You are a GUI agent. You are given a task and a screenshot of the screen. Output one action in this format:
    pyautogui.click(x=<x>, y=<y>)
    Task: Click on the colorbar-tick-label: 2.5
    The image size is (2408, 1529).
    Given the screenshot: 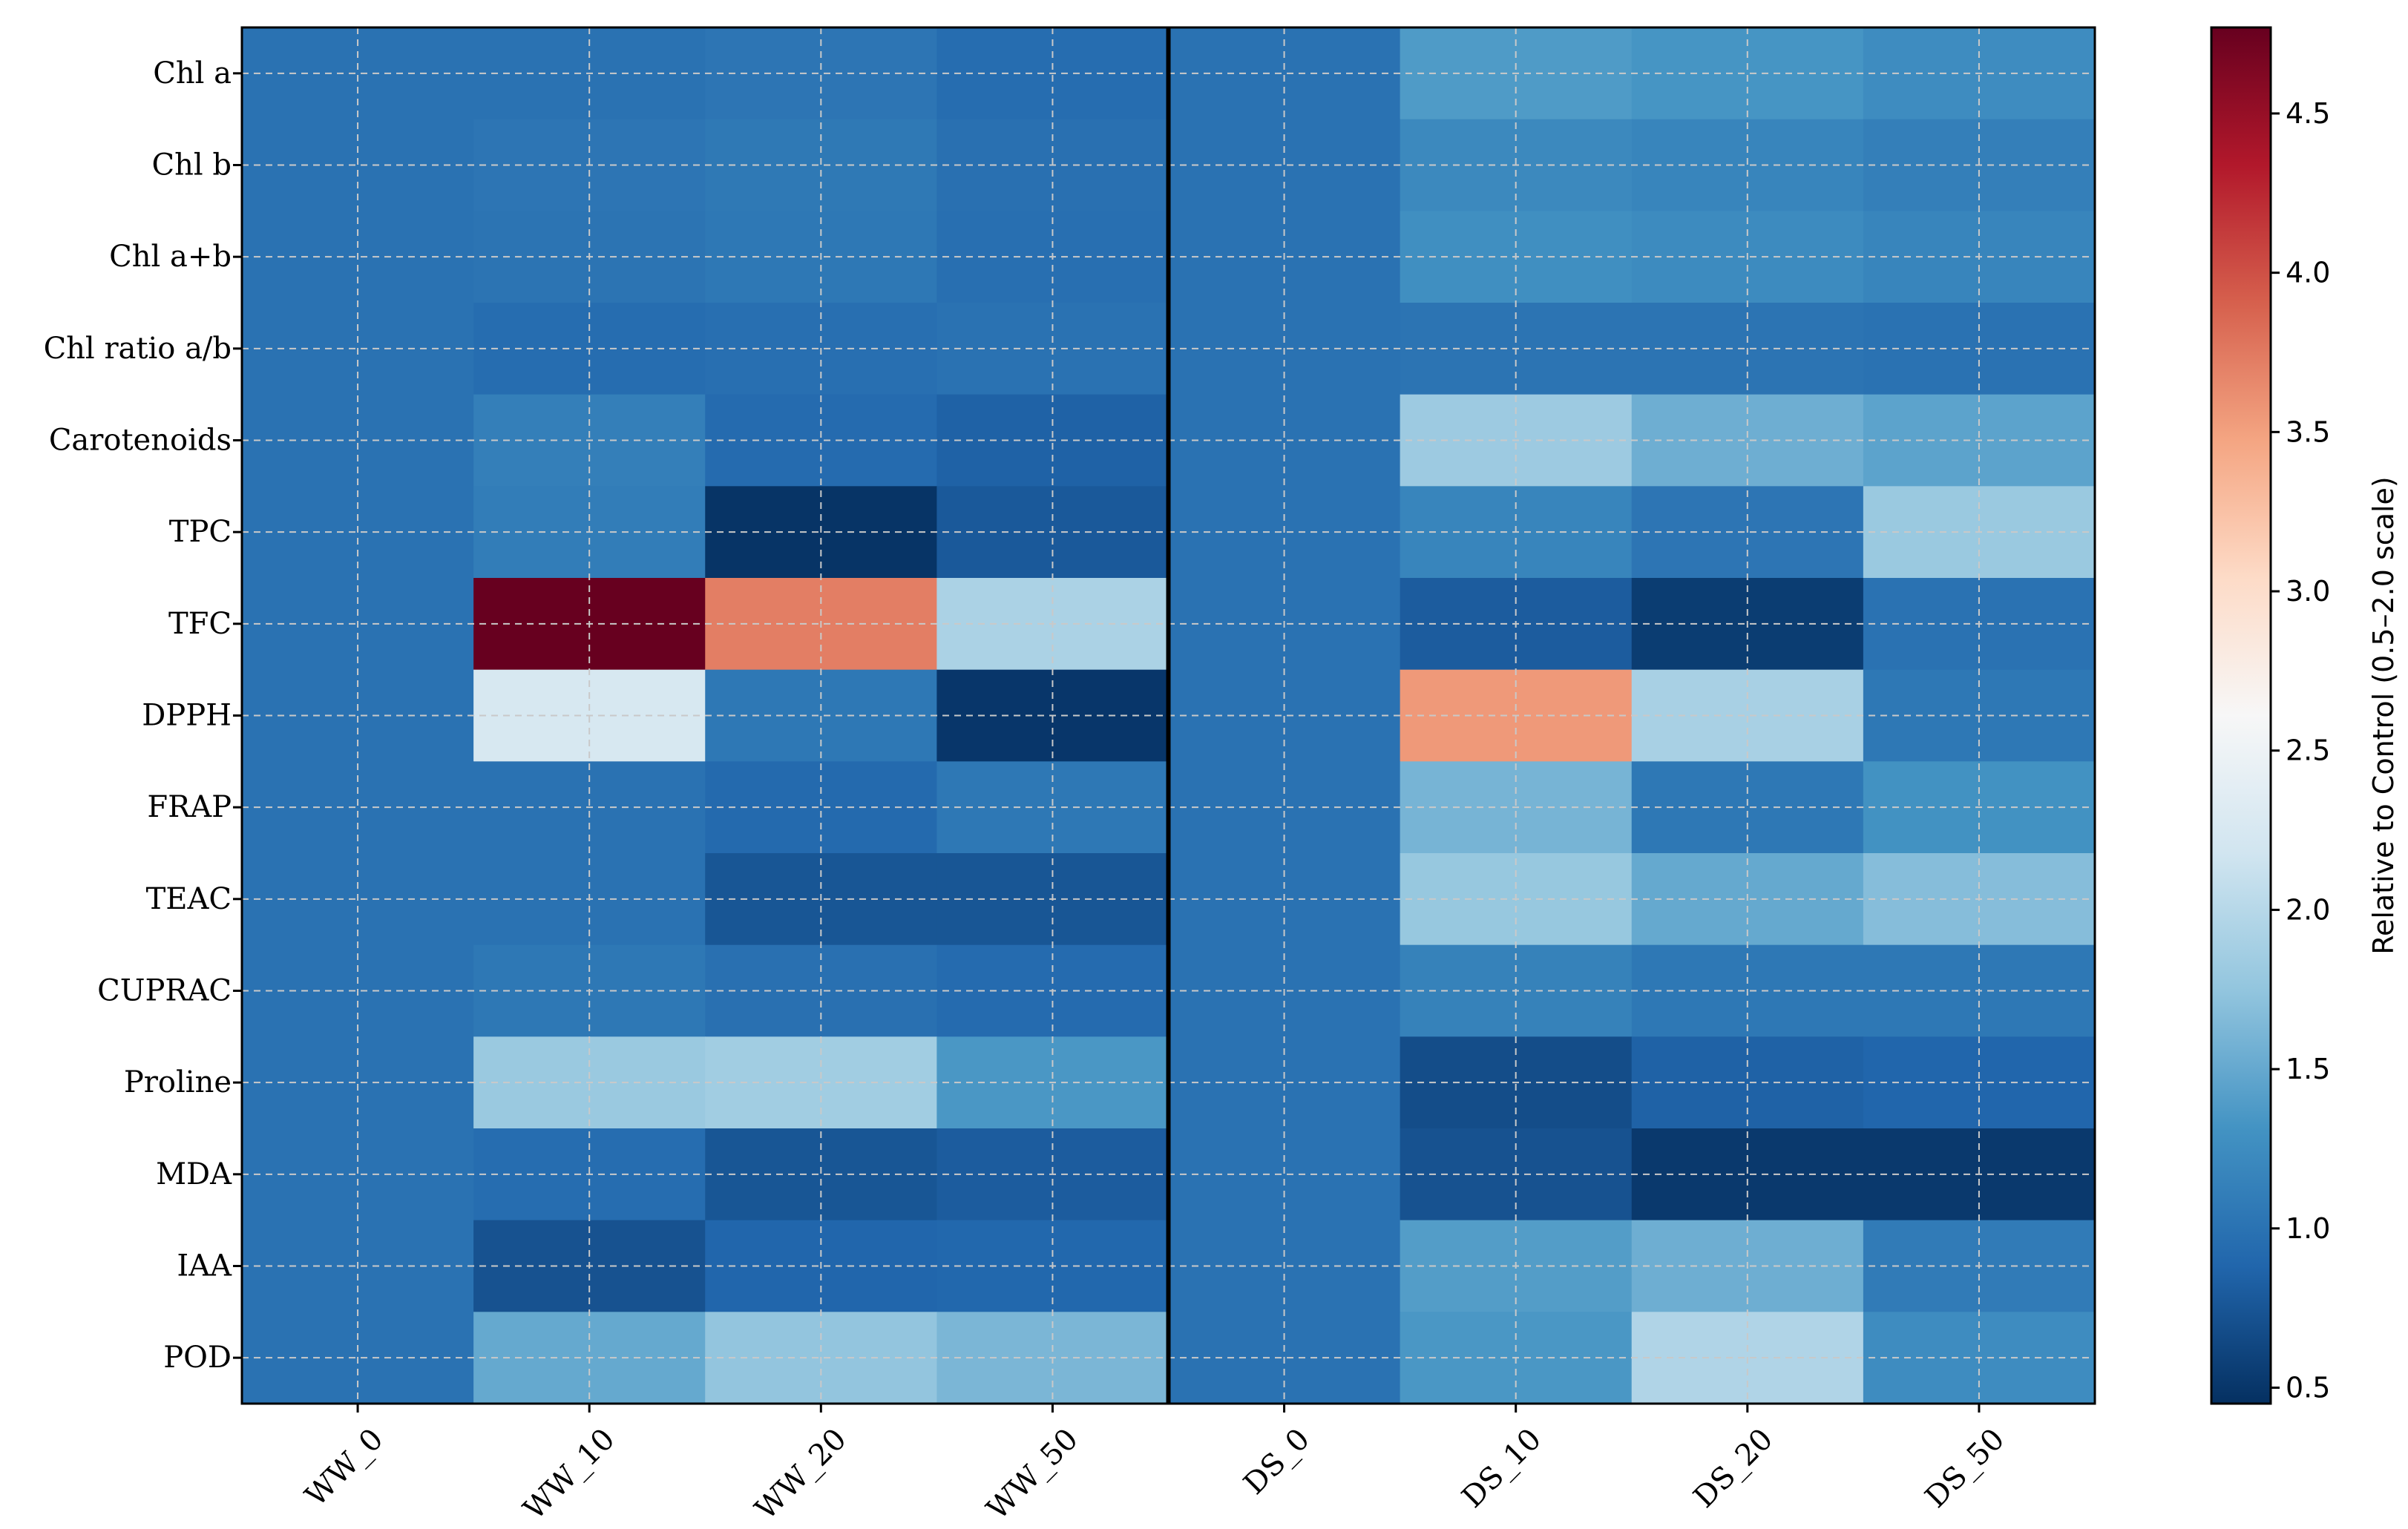 What is the action you would take?
    pyautogui.click(x=2308, y=750)
    